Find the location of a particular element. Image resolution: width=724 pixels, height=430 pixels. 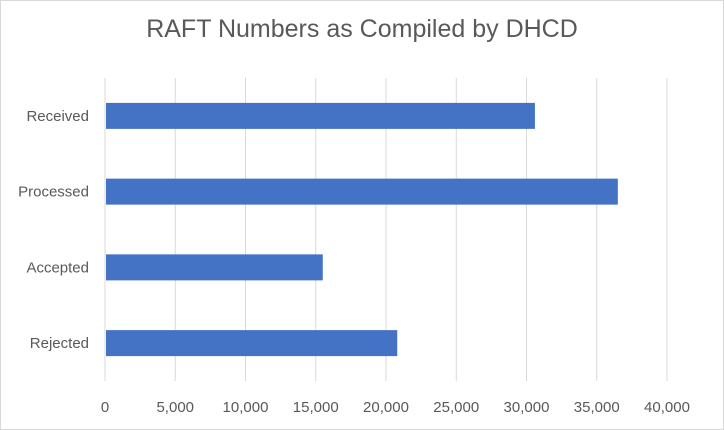

x-tick-label: 20,000 is located at coordinates (386, 407).